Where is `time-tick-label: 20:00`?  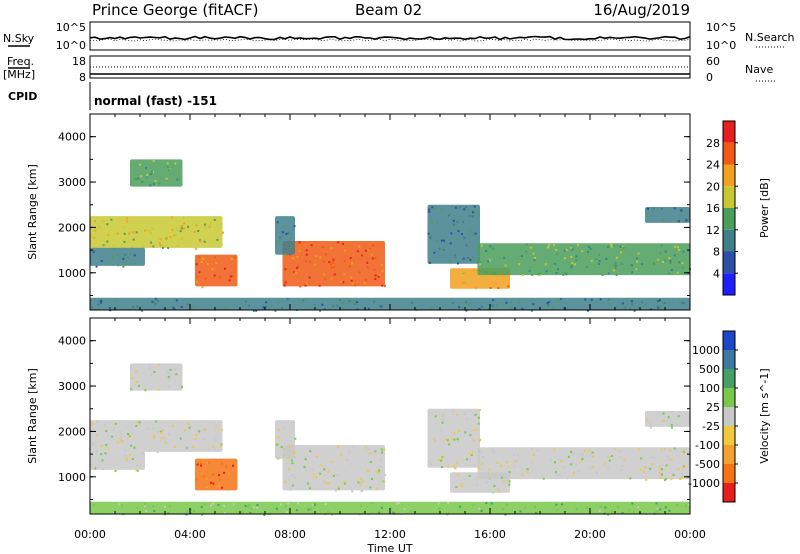
time-tick-label: 20:00 is located at coordinates (590, 534).